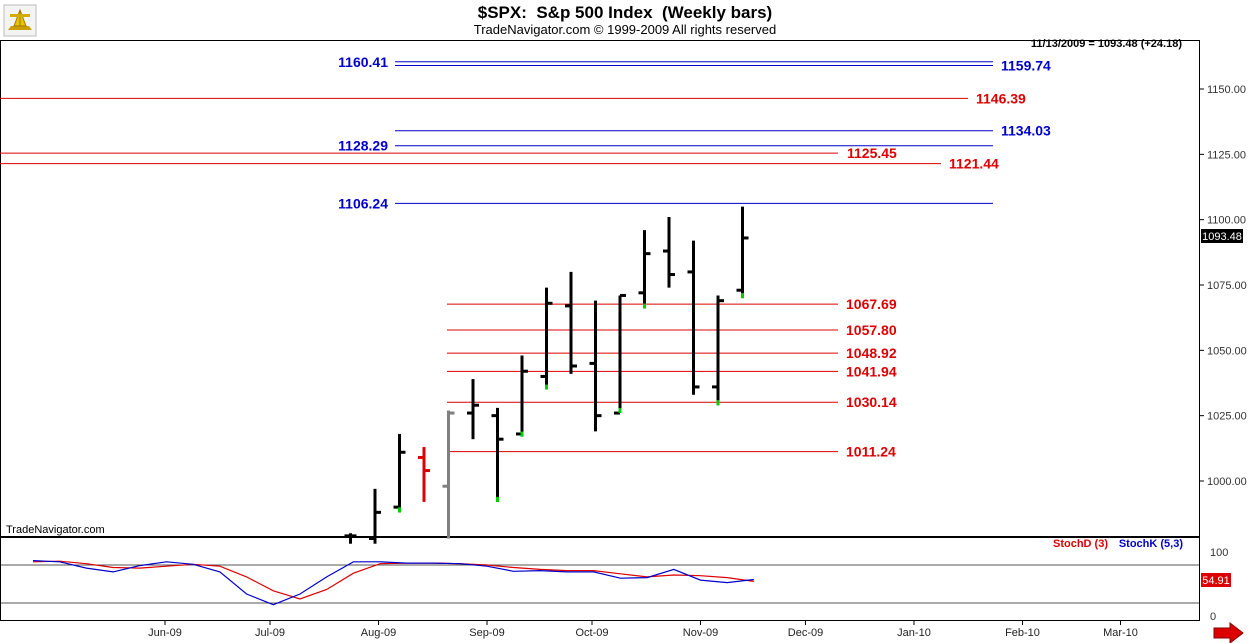 The height and width of the screenshot is (643, 1250). I want to click on last-price-badge: 1093.48, so click(1222, 237).